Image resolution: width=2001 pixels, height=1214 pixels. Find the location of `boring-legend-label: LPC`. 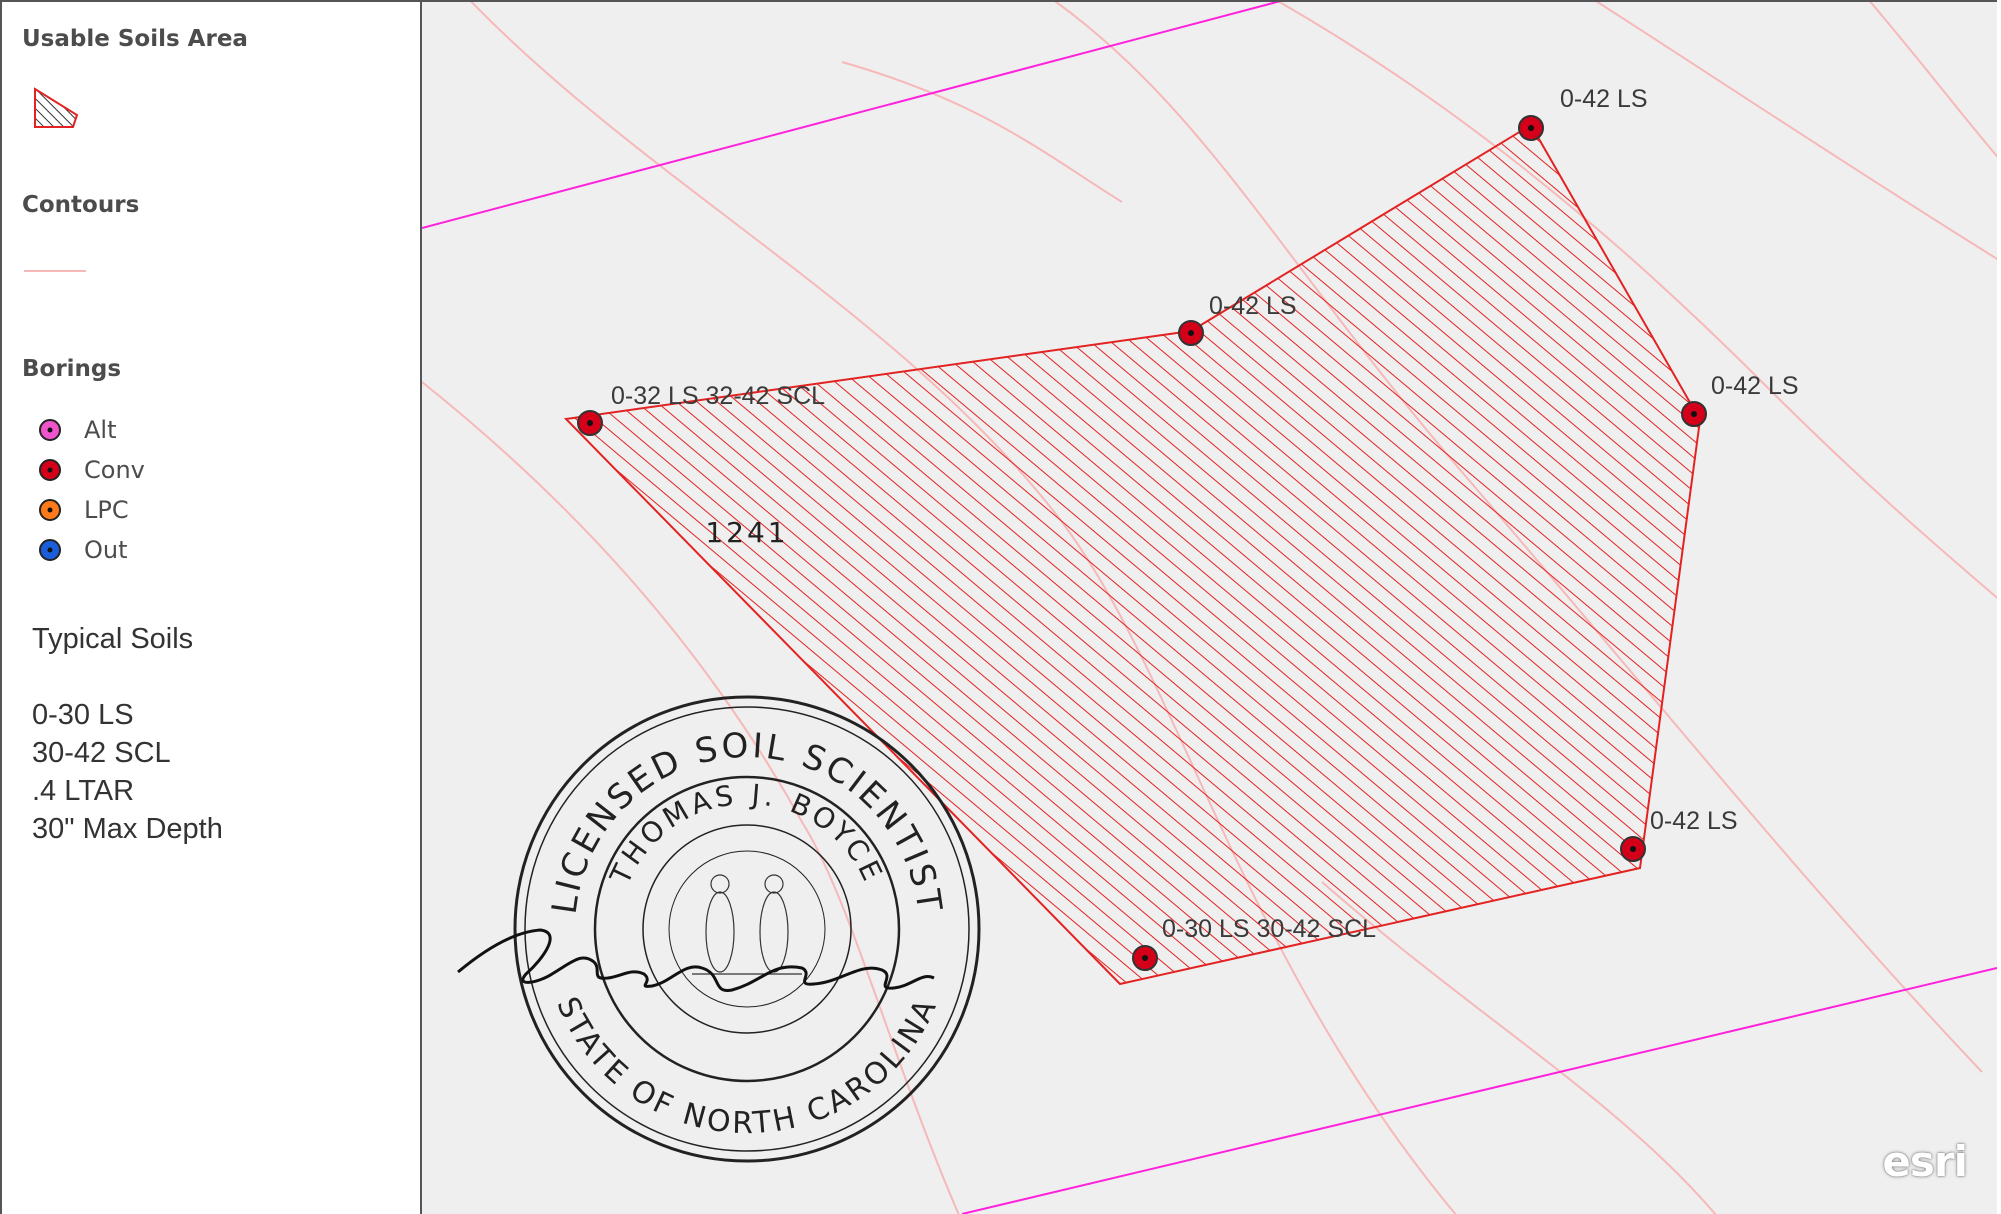

boring-legend-label: LPC is located at coordinates (106, 510).